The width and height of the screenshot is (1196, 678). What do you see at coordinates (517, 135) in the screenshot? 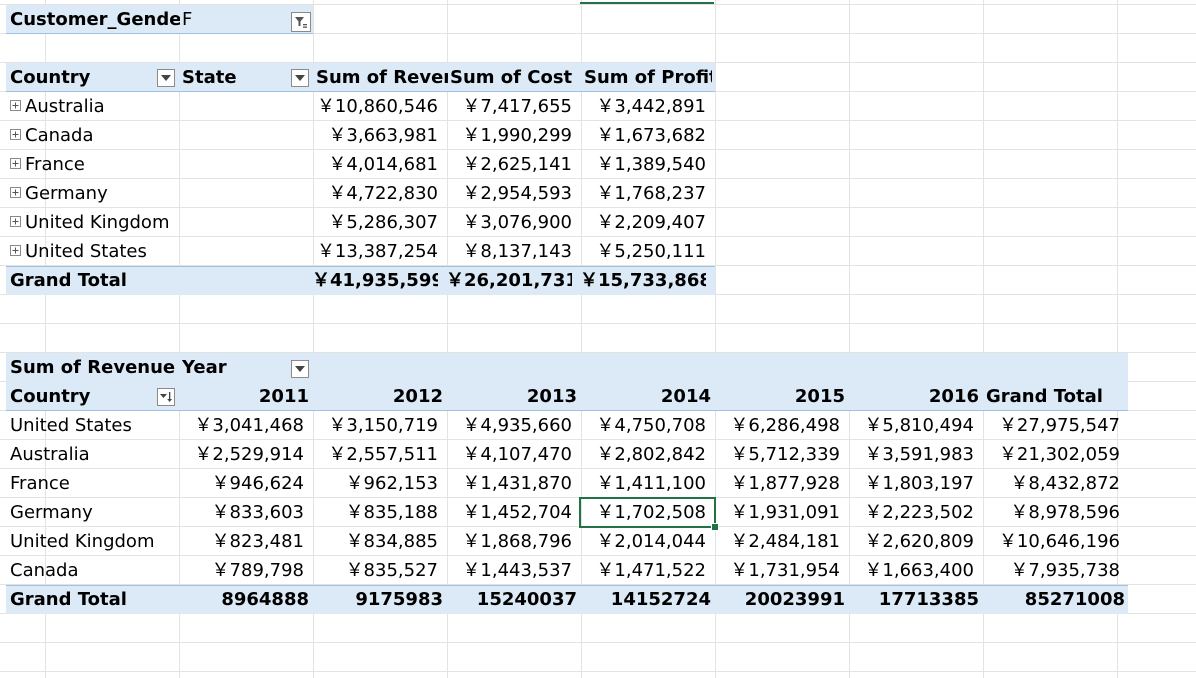
I see `cost-cell: ￥1,990,299` at bounding box center [517, 135].